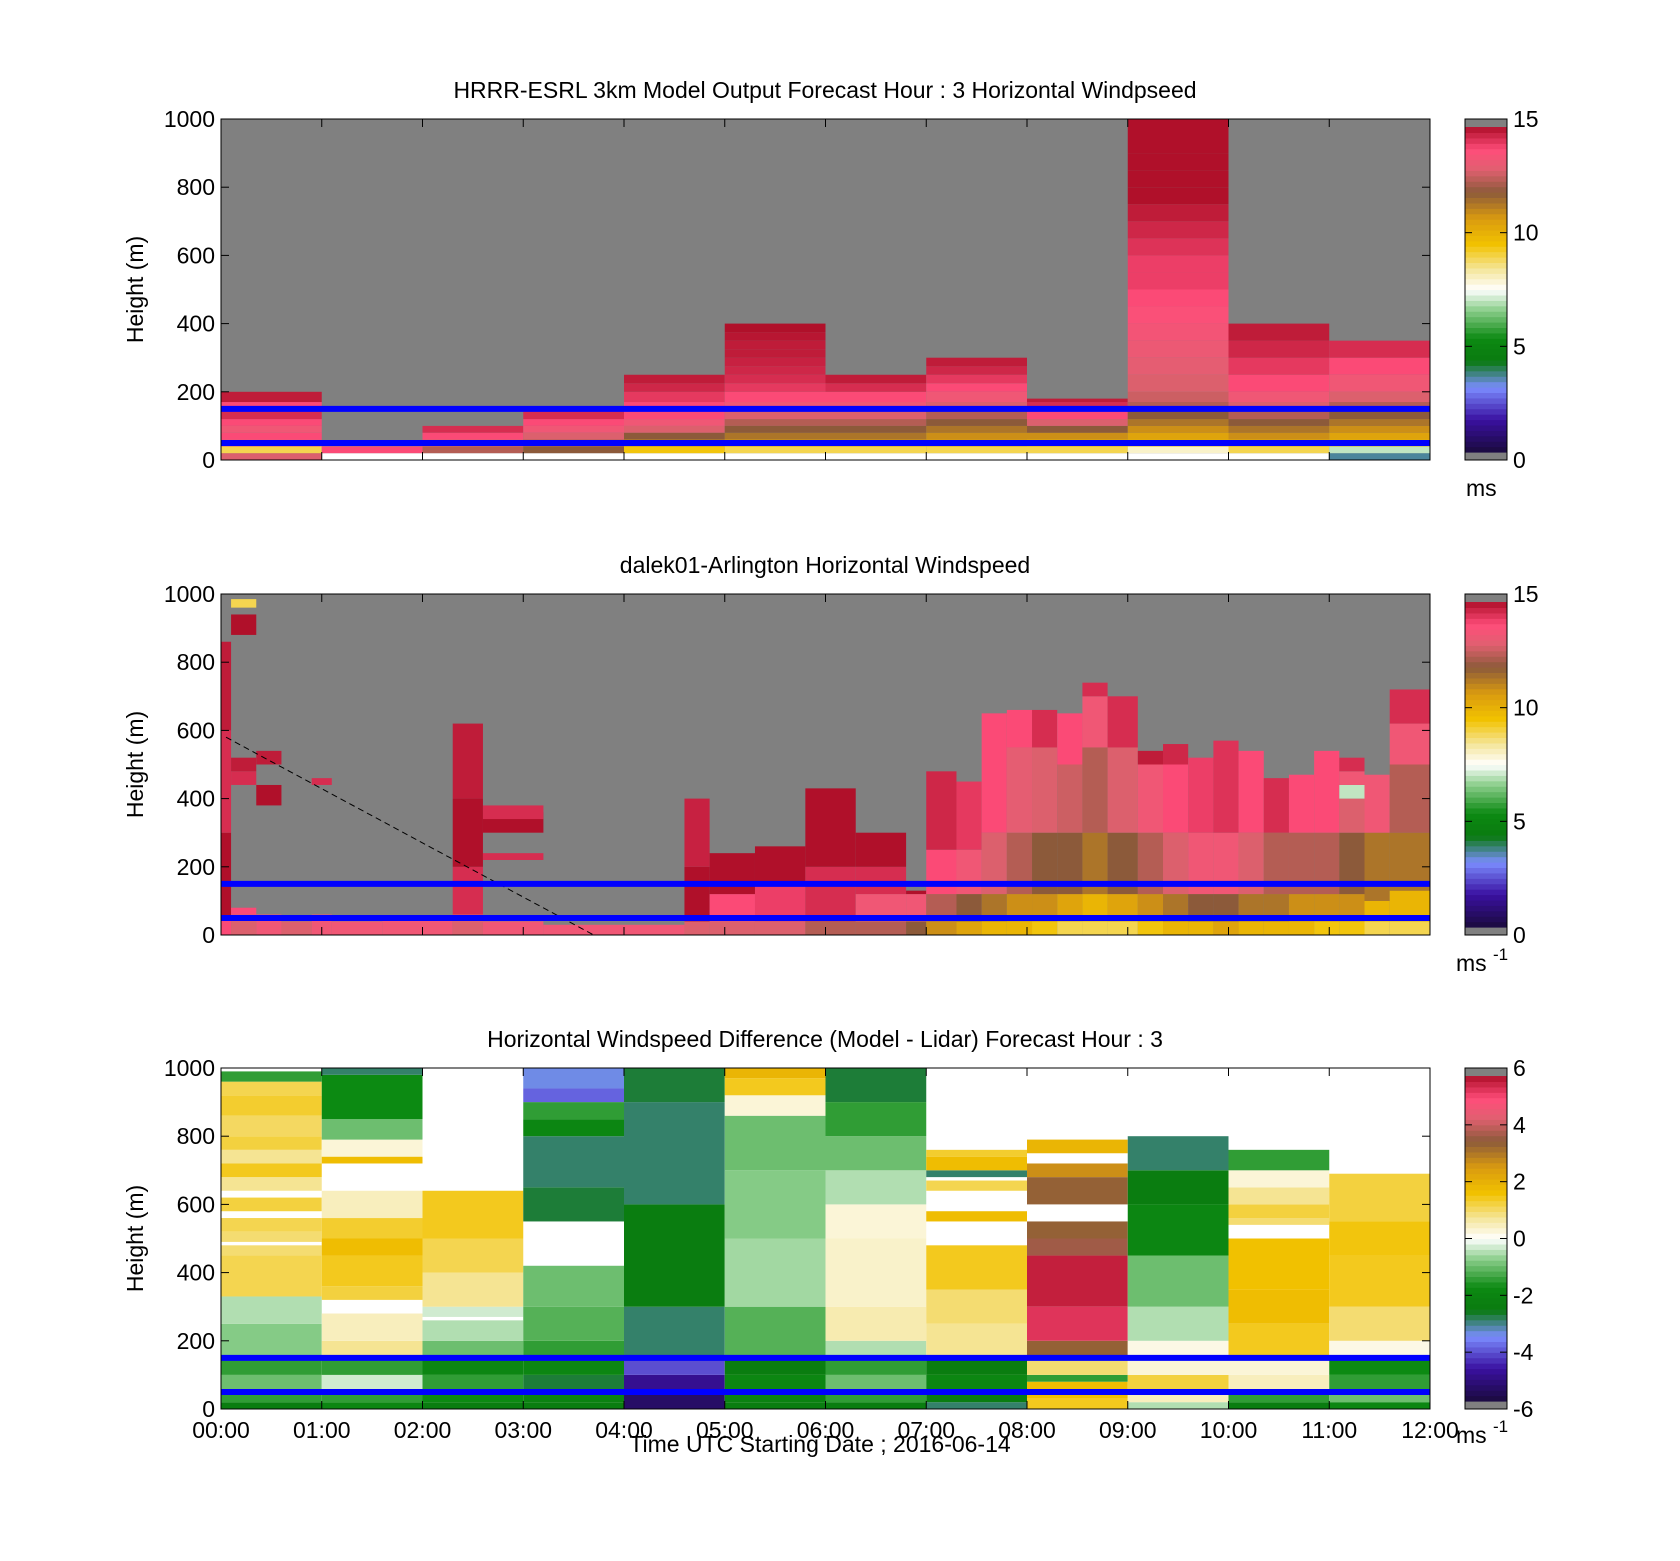 The image size is (1680, 1561). What do you see at coordinates (196, 662) in the screenshot?
I see `y-tick-label: 800` at bounding box center [196, 662].